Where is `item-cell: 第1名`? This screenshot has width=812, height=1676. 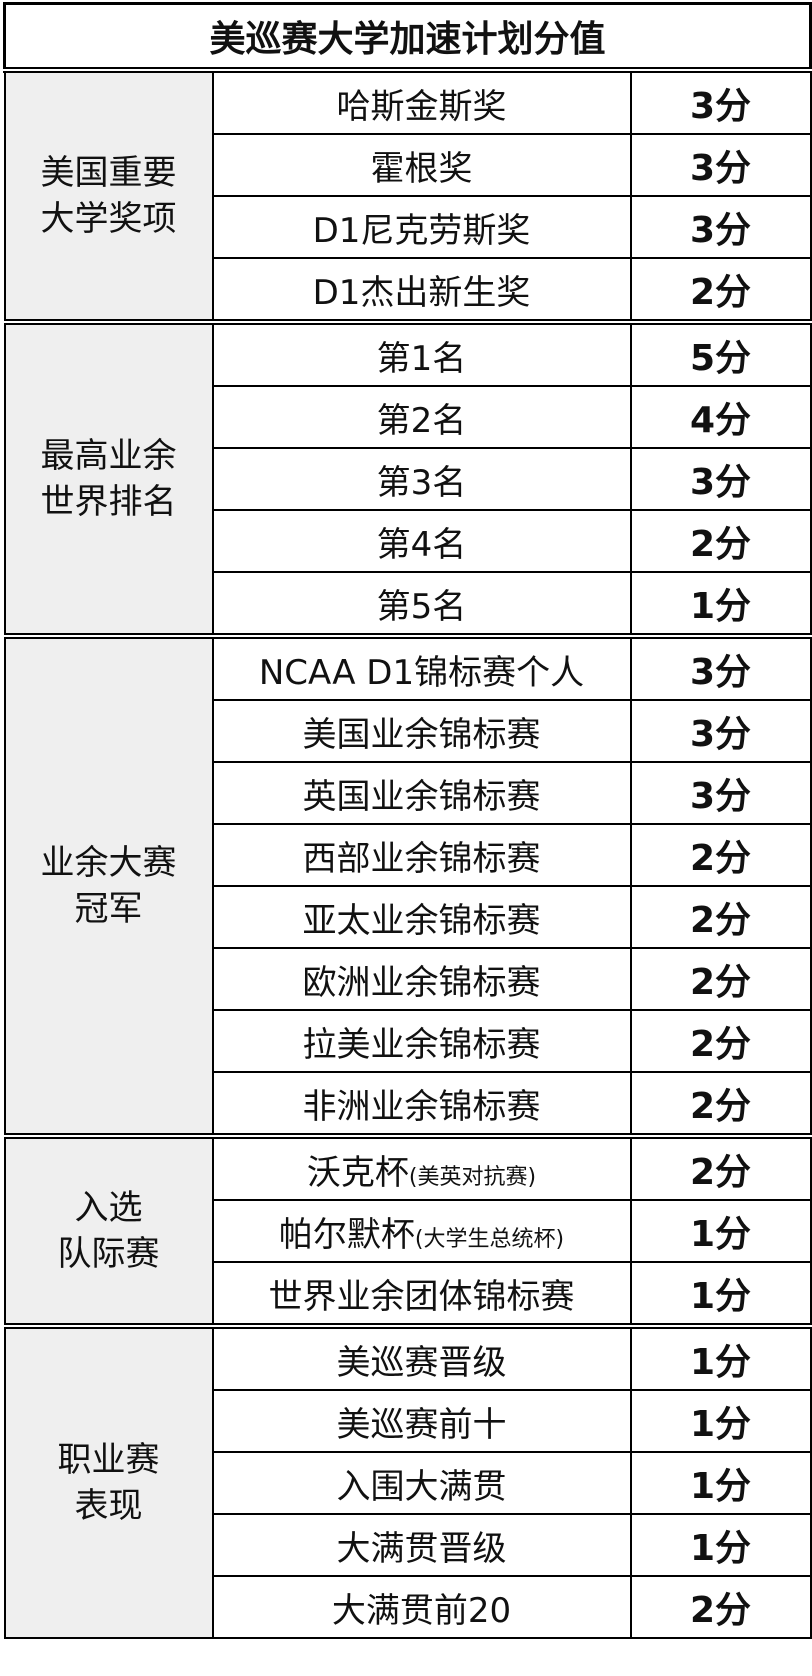
item-cell: 第1名 is located at coordinates (421, 353).